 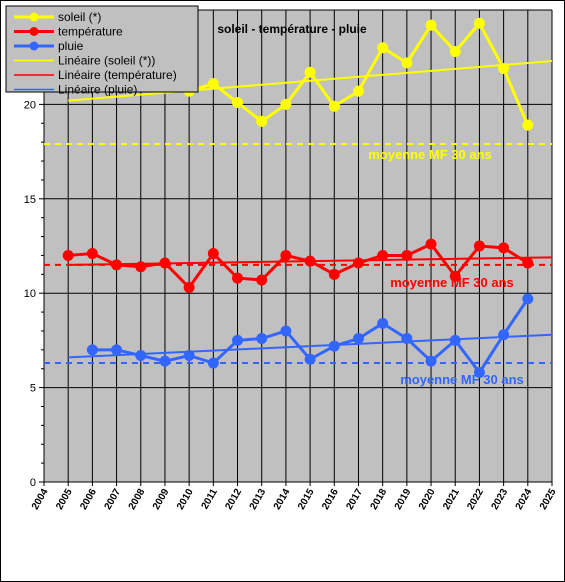 What do you see at coordinates (88, 499) in the screenshot?
I see `x-tick-label: 2006` at bounding box center [88, 499].